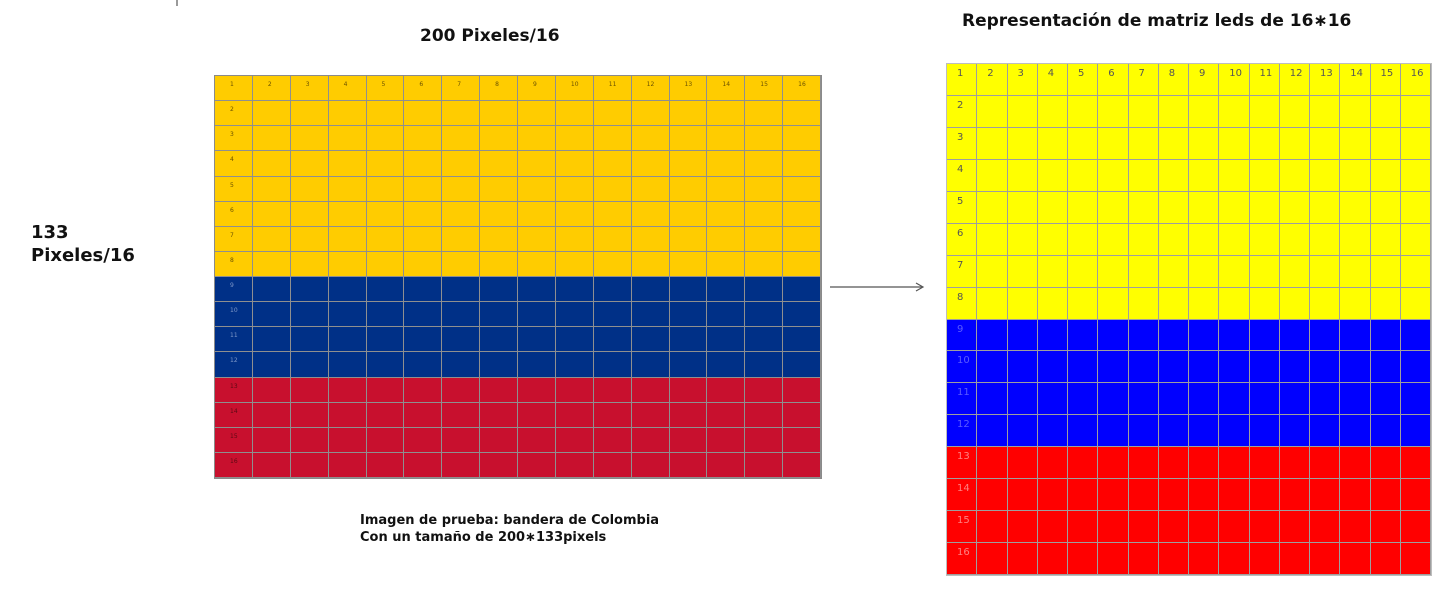 Image resolution: width=1445 pixels, height=593 pixels. I want to click on led-grid-column-label: 10, so click(1234, 80).